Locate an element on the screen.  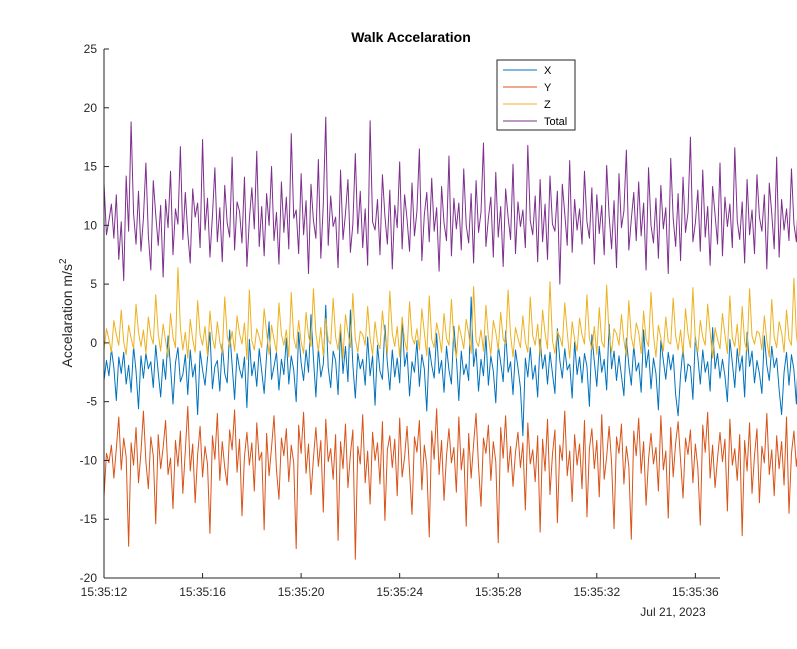
chart-title: Walk Accelaration is located at coordinates (411, 37).